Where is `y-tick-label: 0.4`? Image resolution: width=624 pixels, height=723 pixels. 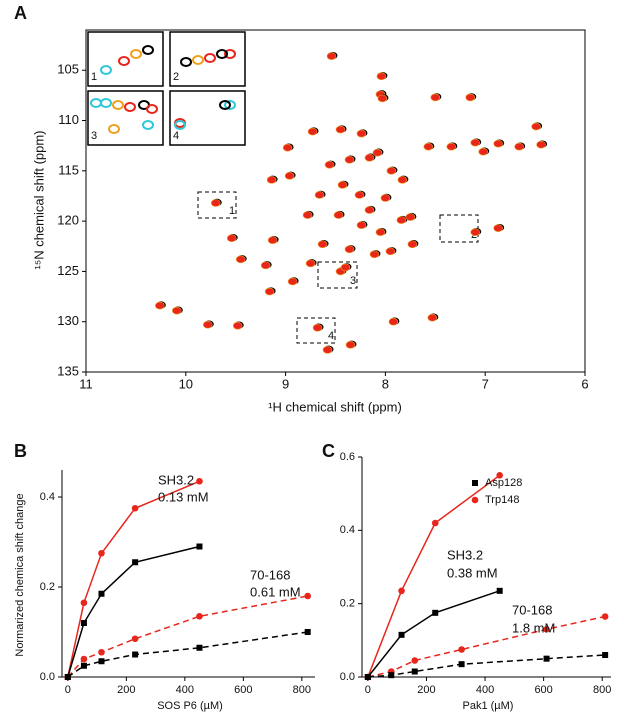
y-tick-label: 0.4 is located at coordinates (347, 530).